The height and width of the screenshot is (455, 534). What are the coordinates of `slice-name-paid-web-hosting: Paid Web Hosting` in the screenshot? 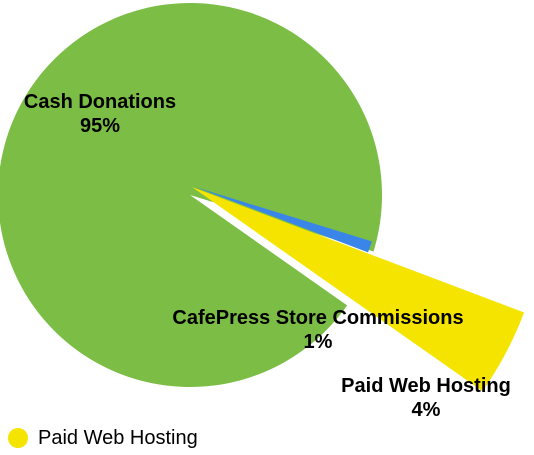 It's located at (426, 386).